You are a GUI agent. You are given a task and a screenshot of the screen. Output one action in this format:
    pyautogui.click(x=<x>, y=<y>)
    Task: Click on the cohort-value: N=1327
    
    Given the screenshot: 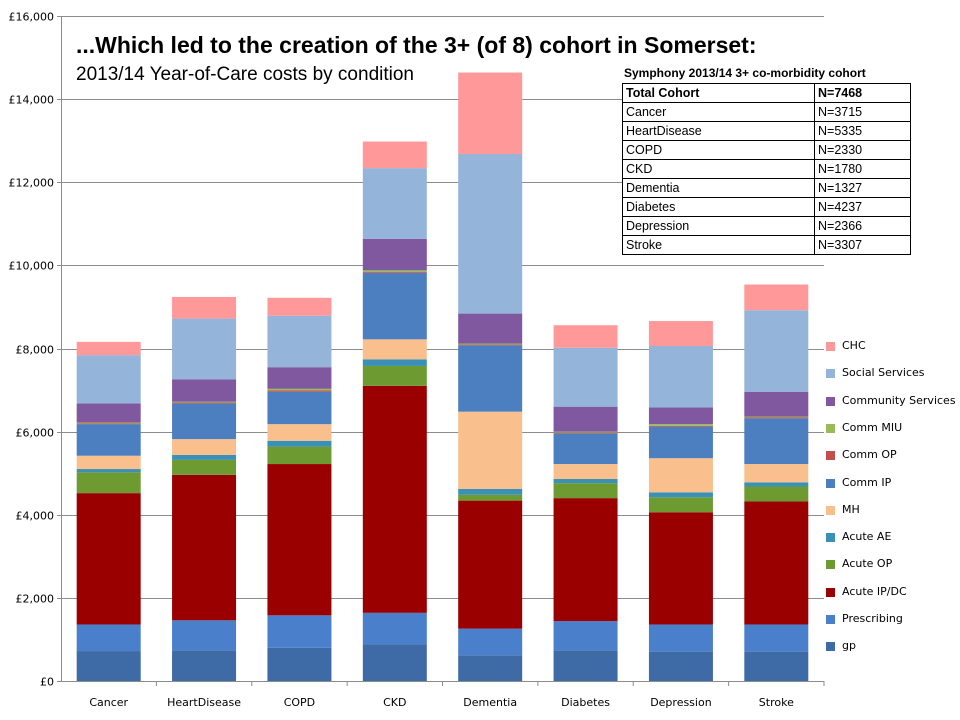 What is the action you would take?
    pyautogui.click(x=862, y=188)
    